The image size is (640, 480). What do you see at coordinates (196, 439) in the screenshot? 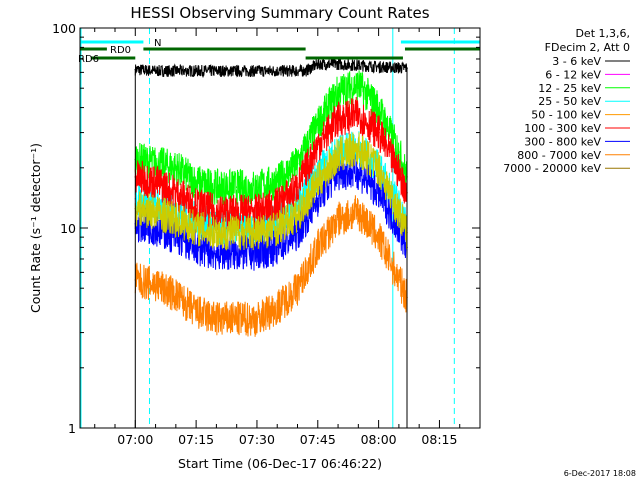
I see `x-tick-label: 07:15` at bounding box center [196, 439].